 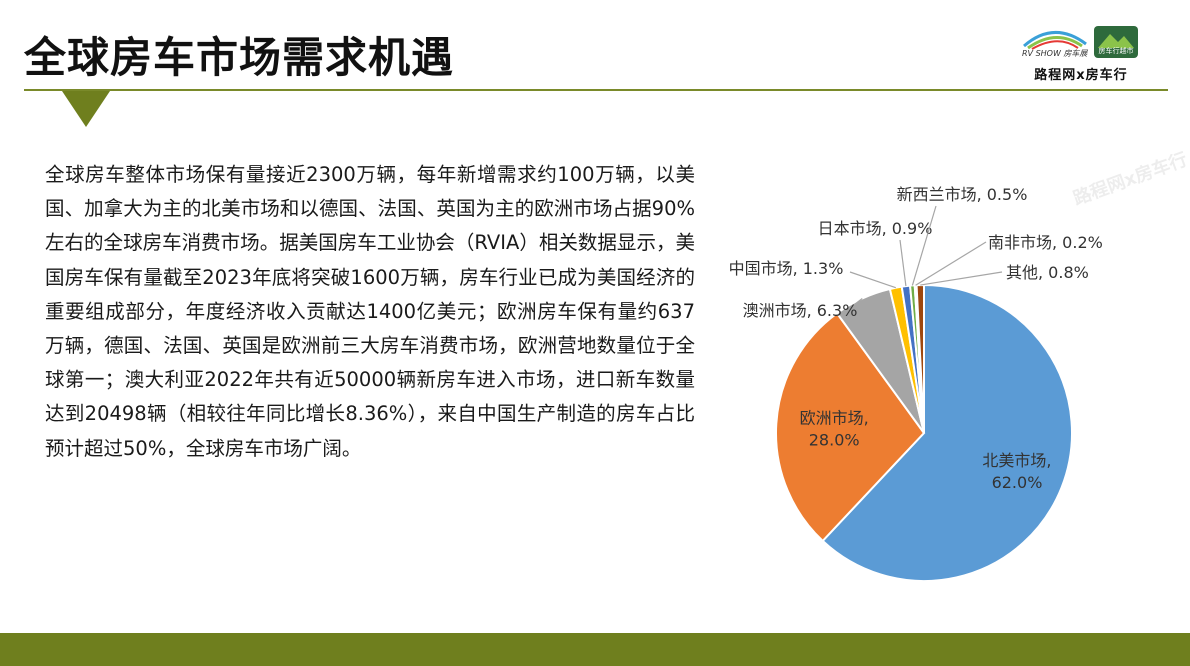 I want to click on rvshow-logo-icon, so click(x=1055, y=40).